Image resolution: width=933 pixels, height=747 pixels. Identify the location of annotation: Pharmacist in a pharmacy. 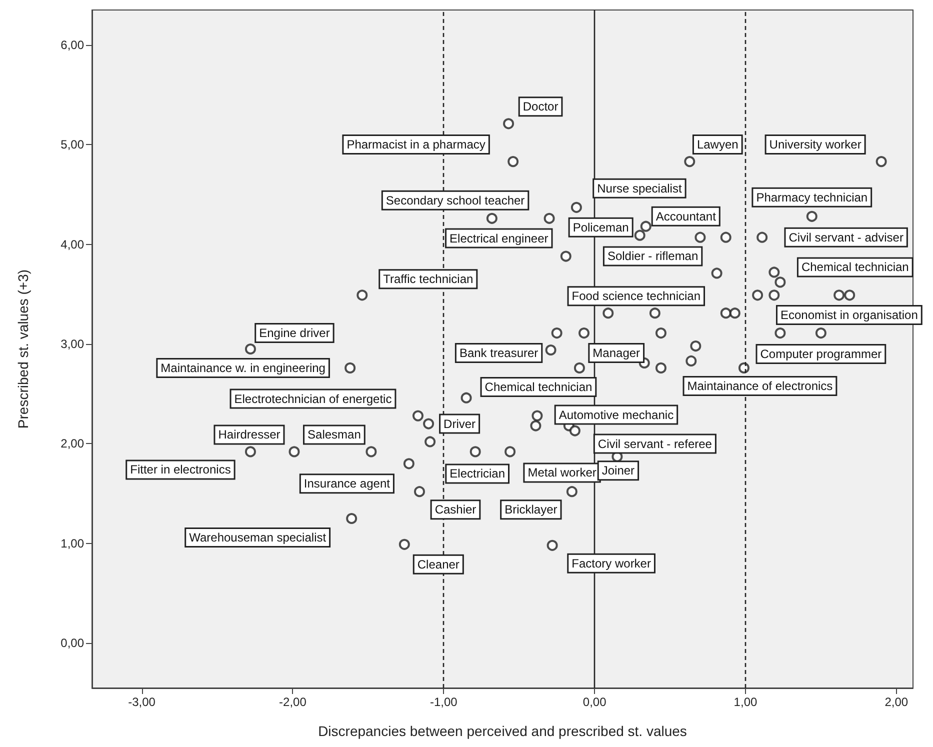
(416, 145).